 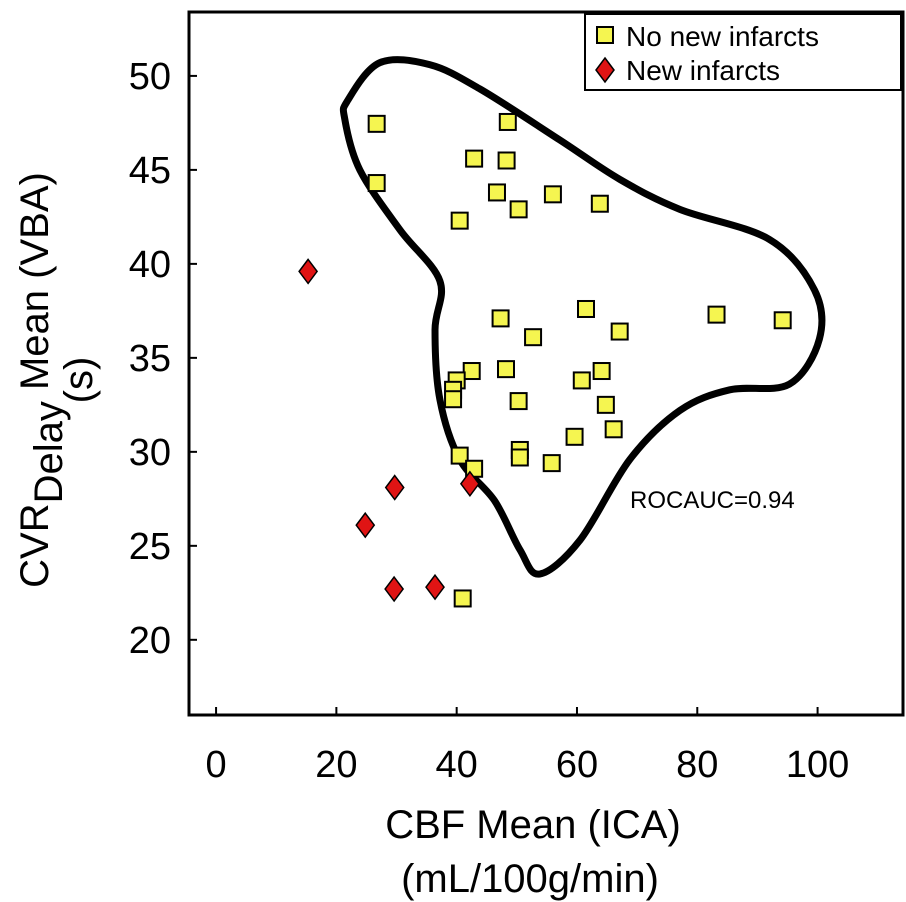 I want to click on y-label-main: CVR, so click(x=35, y=545).